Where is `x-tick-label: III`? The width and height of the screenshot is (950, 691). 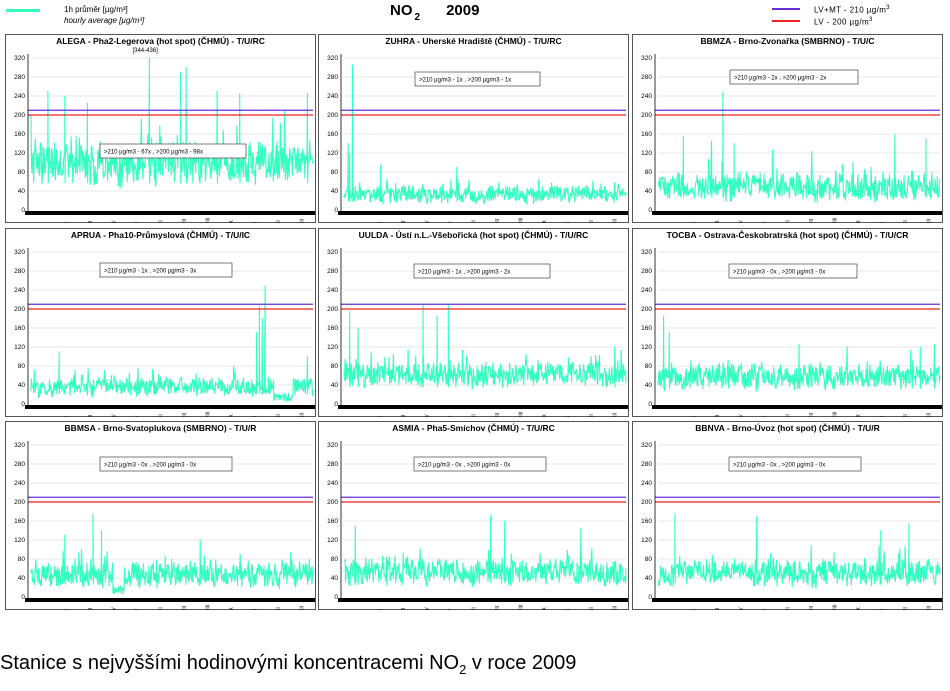
x-tick-label: III is located at coordinates (718, 416).